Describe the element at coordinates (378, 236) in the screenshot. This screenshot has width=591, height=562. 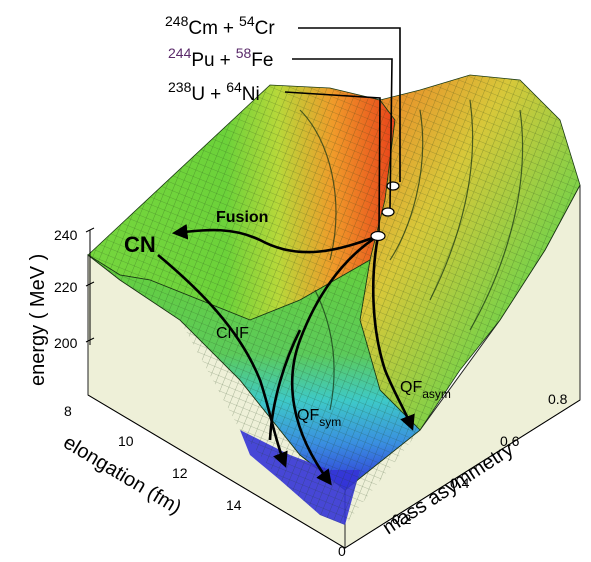
I see `entrance-point-u-ni` at that location.